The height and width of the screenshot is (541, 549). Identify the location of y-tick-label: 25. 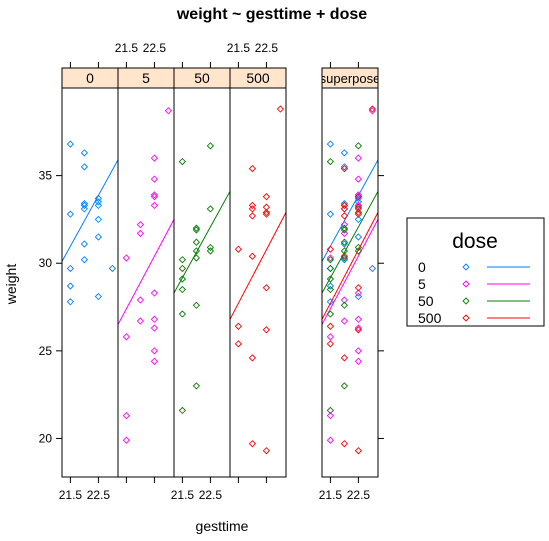
(46, 351).